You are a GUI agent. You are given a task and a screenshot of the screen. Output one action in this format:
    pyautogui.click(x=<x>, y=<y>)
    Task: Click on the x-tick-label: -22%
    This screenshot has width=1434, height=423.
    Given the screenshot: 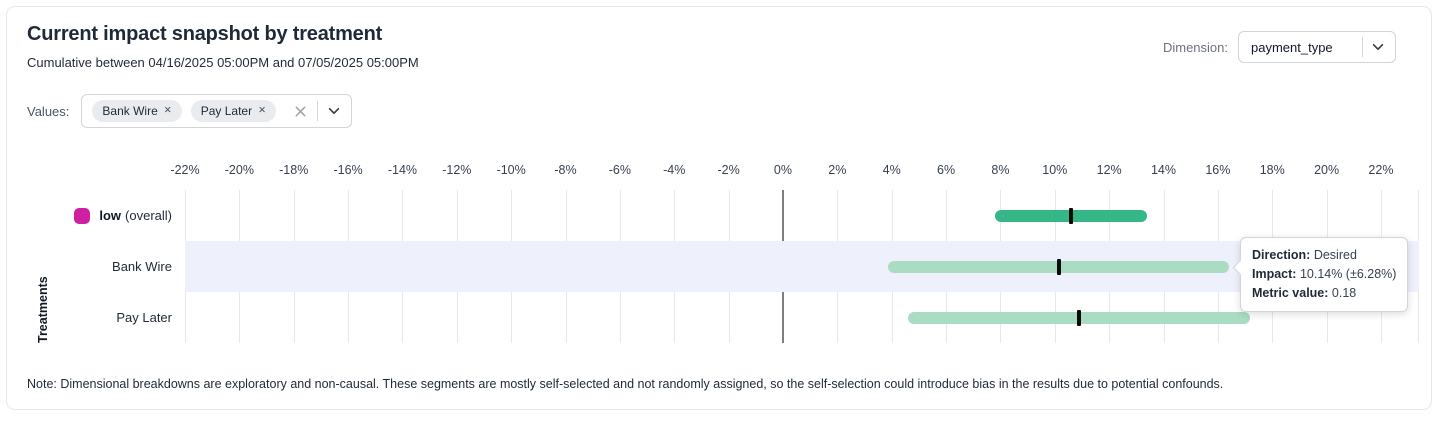 What is the action you would take?
    pyautogui.click(x=185, y=170)
    